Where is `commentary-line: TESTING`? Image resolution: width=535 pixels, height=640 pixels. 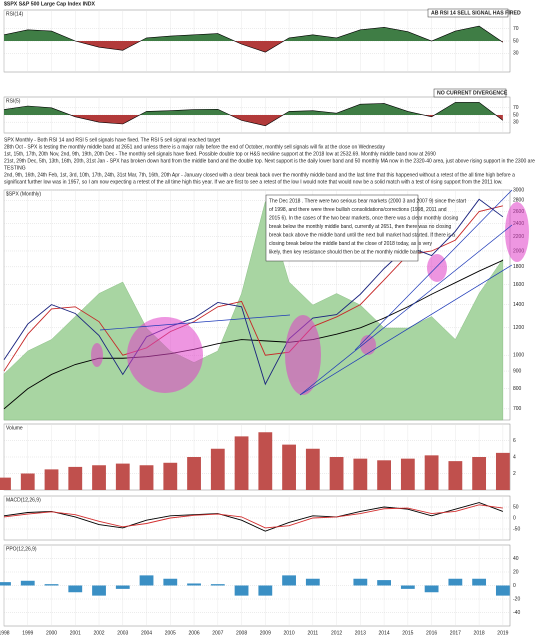 commentary-line: TESTING is located at coordinates (15, 168).